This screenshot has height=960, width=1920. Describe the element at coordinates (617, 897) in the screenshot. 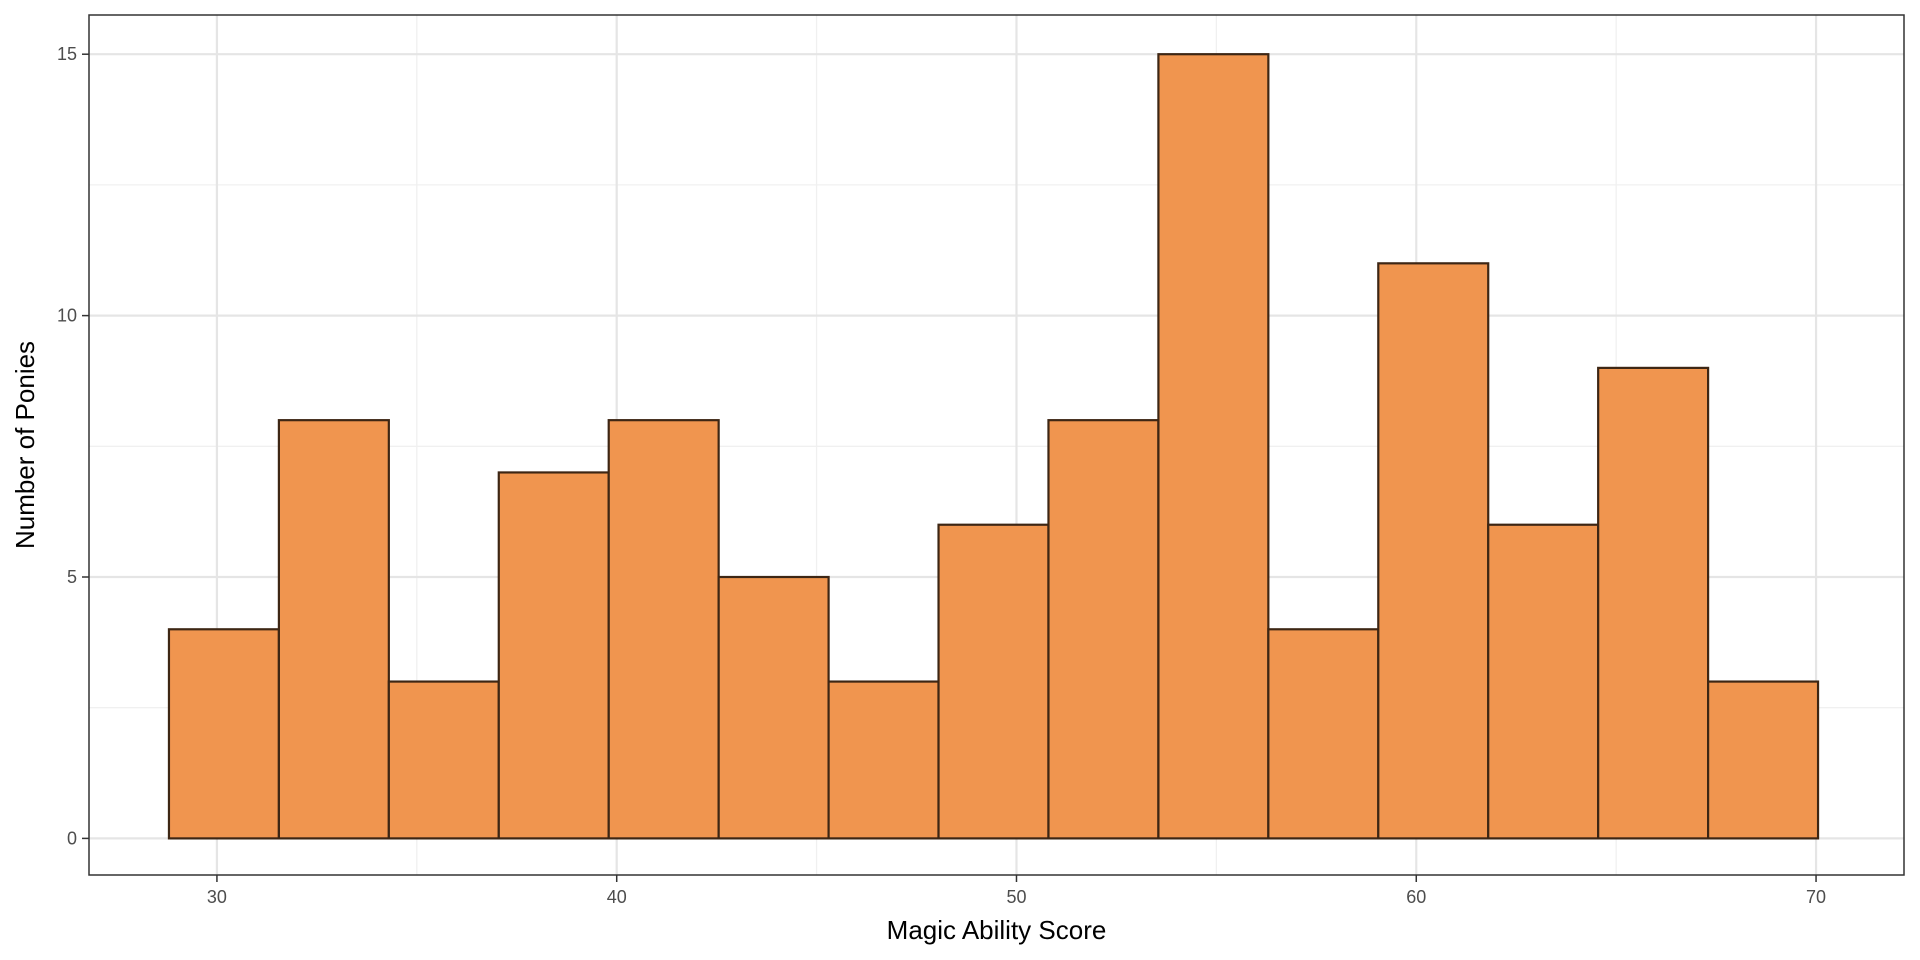

I see `x-tick-label: 40` at that location.